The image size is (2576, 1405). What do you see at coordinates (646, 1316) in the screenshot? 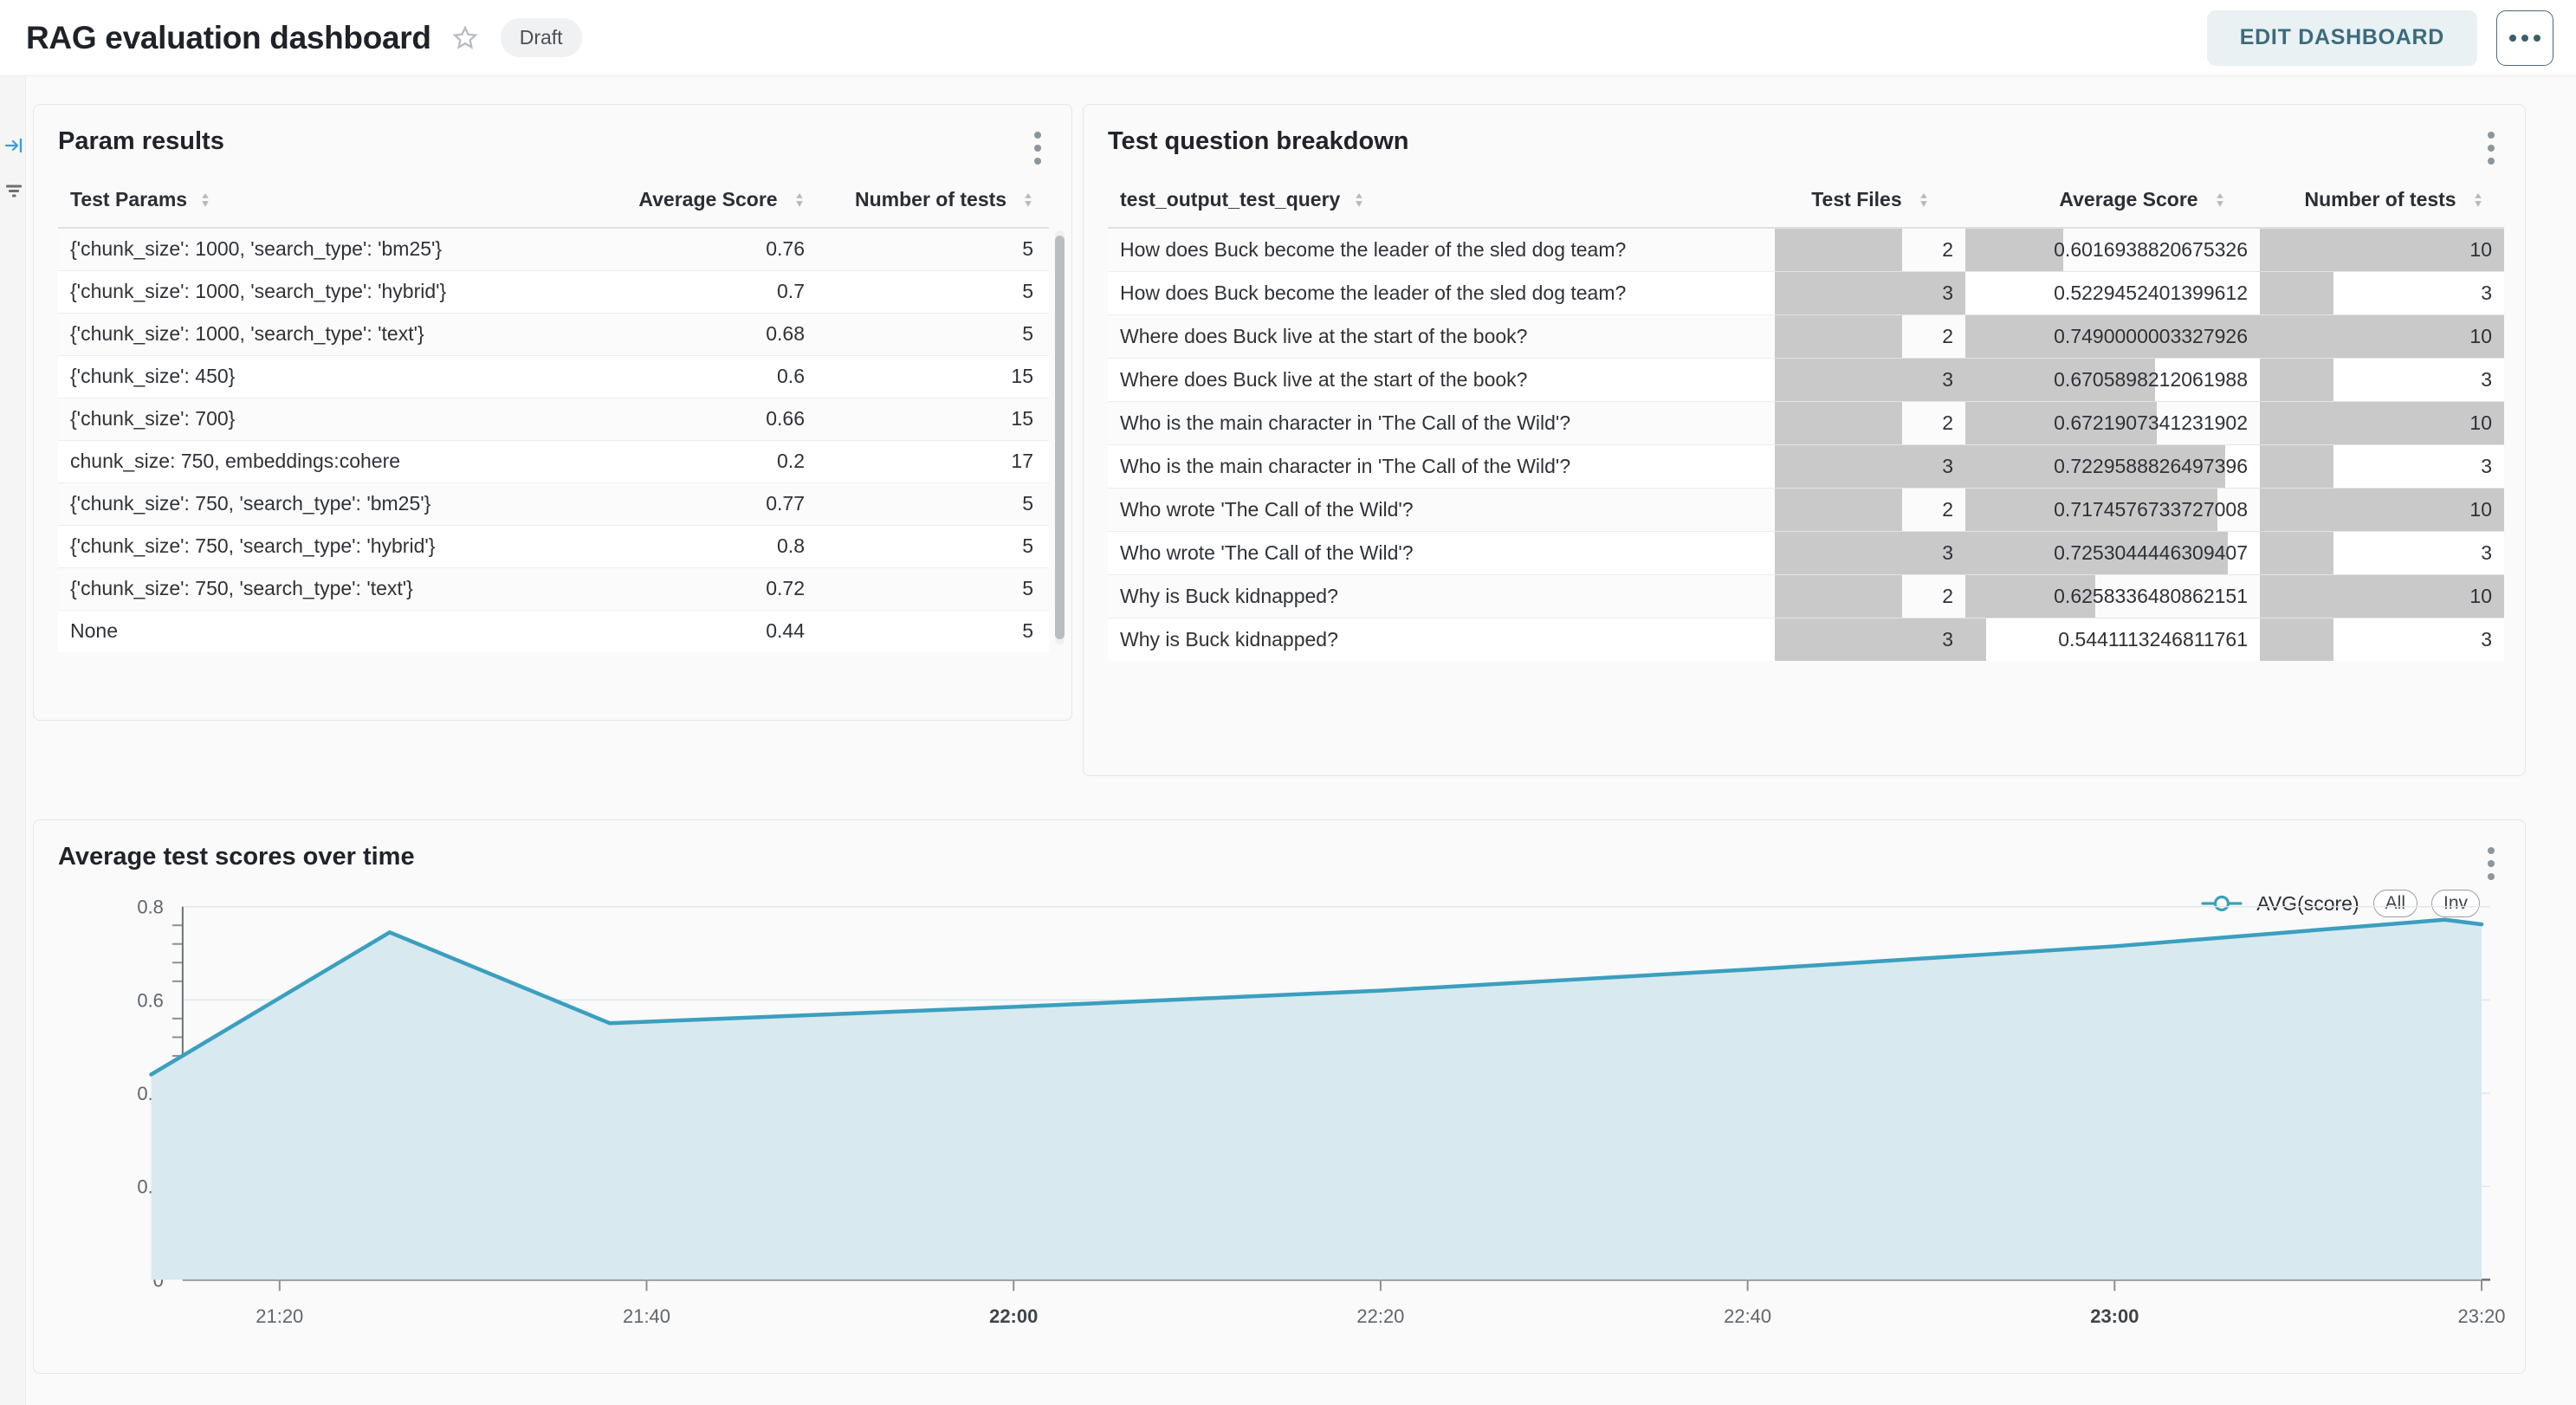
I see `x-tick-label: 21:40` at bounding box center [646, 1316].